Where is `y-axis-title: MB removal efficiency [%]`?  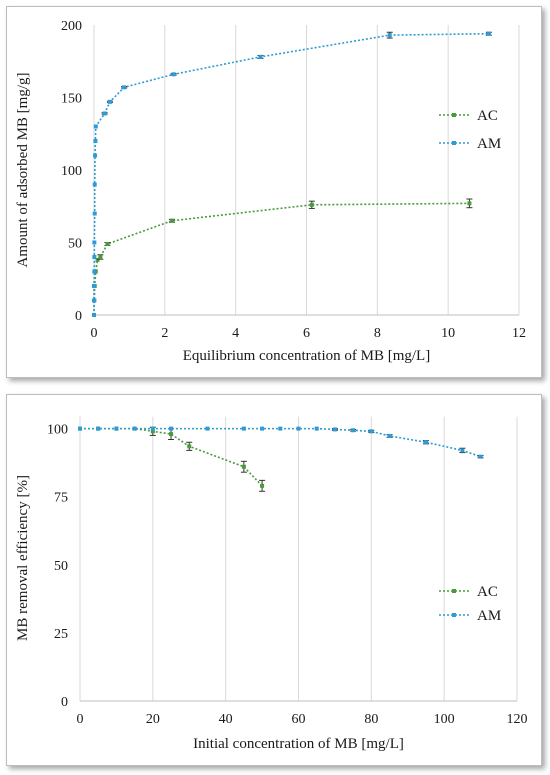 y-axis-title: MB removal efficiency [%] is located at coordinates (23, 558).